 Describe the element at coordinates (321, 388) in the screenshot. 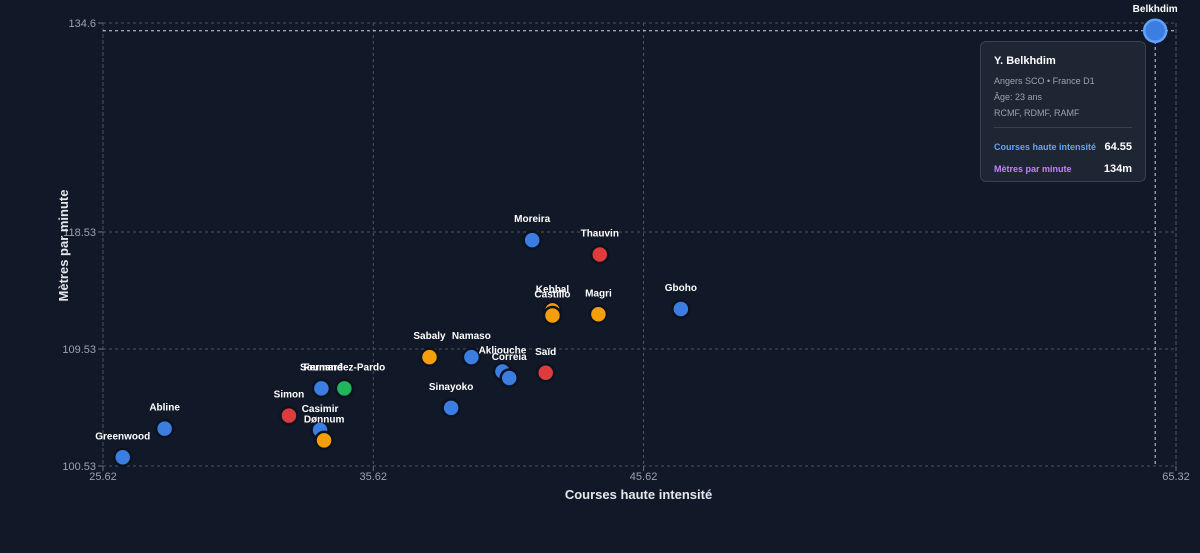

I see `point-soumaré` at that location.